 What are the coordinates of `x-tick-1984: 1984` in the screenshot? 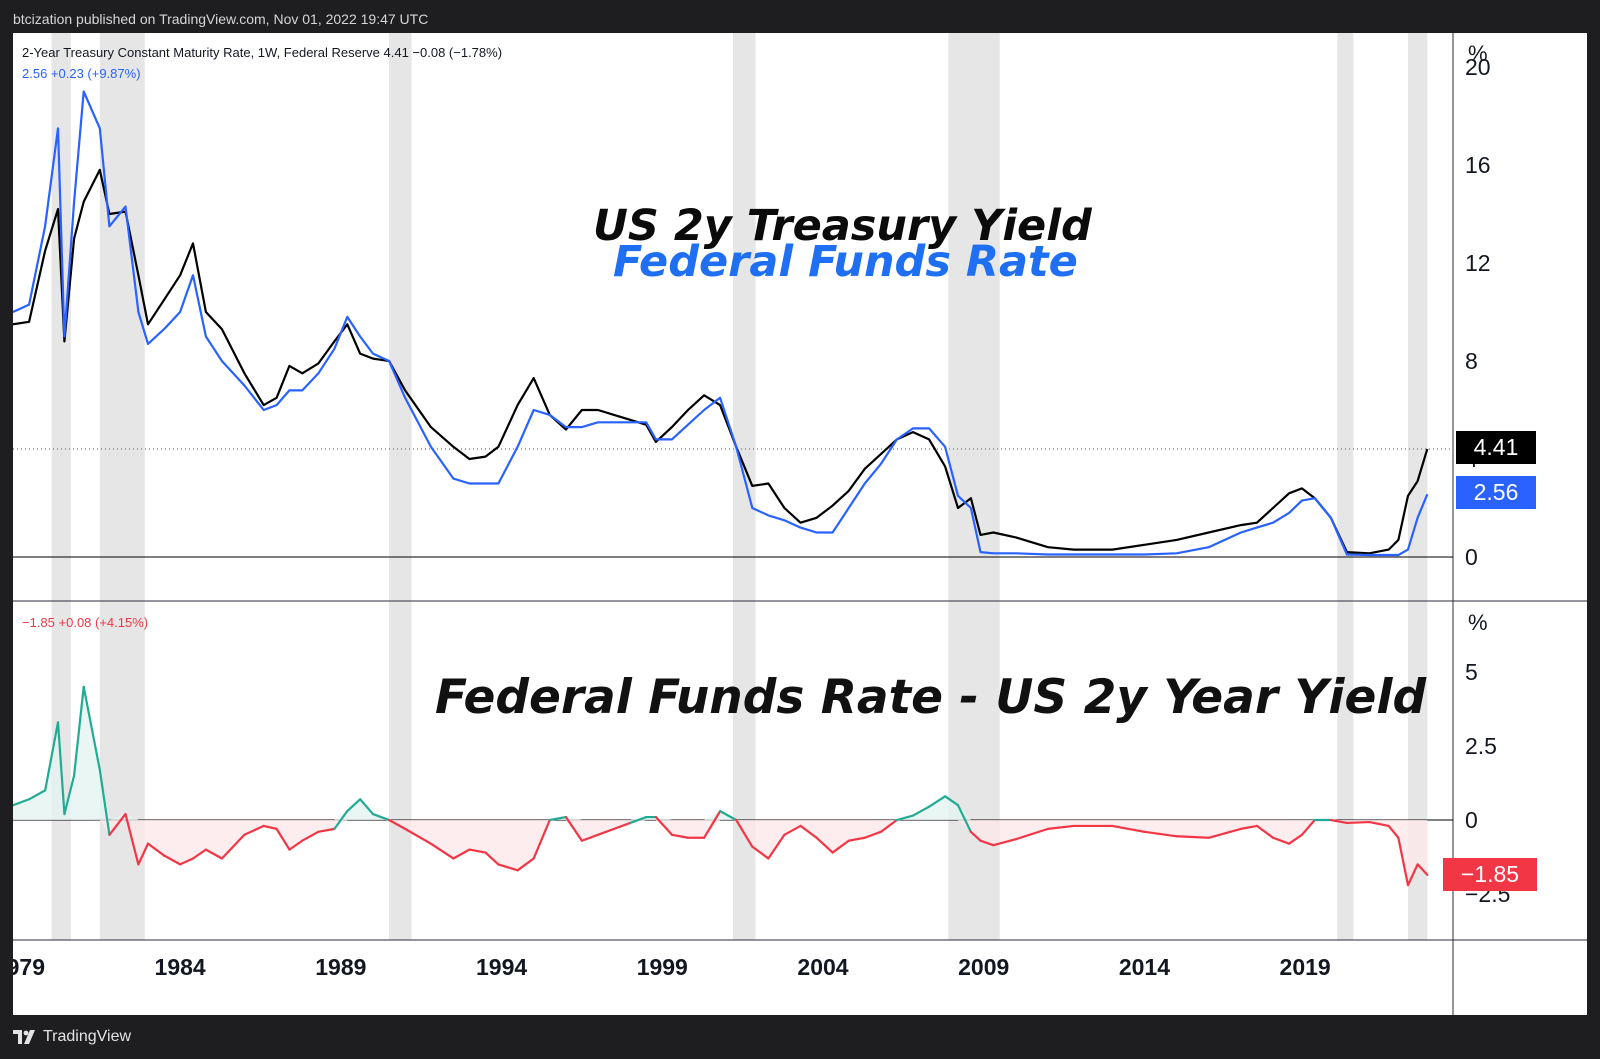 It's located at (180, 967).